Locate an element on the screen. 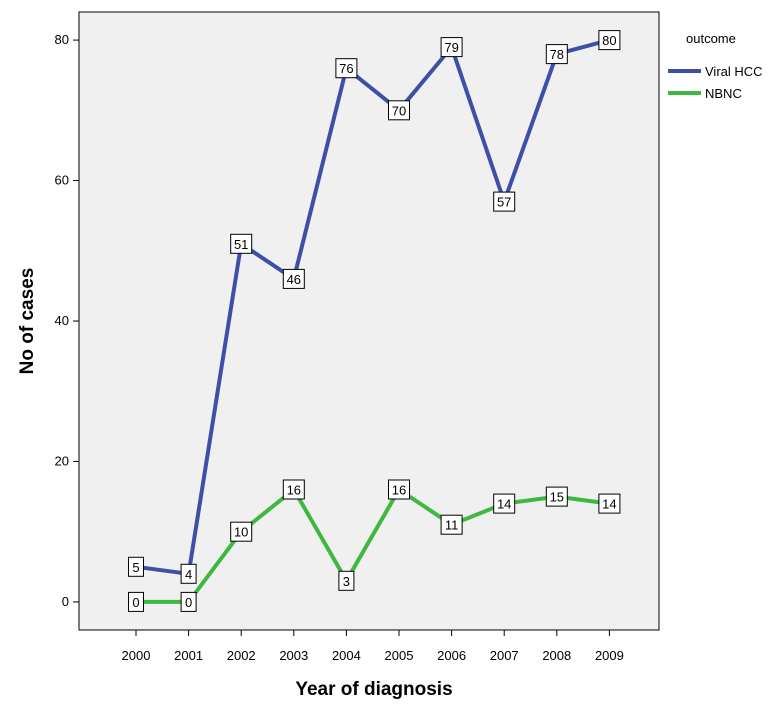  data-label: 15 is located at coordinates (556, 496).